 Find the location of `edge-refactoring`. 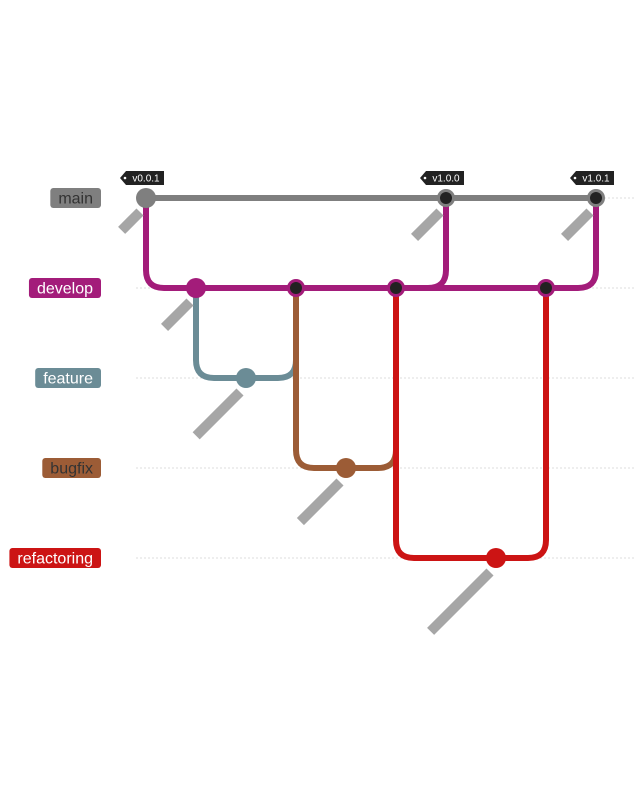

edge-refactoring is located at coordinates (471, 423).